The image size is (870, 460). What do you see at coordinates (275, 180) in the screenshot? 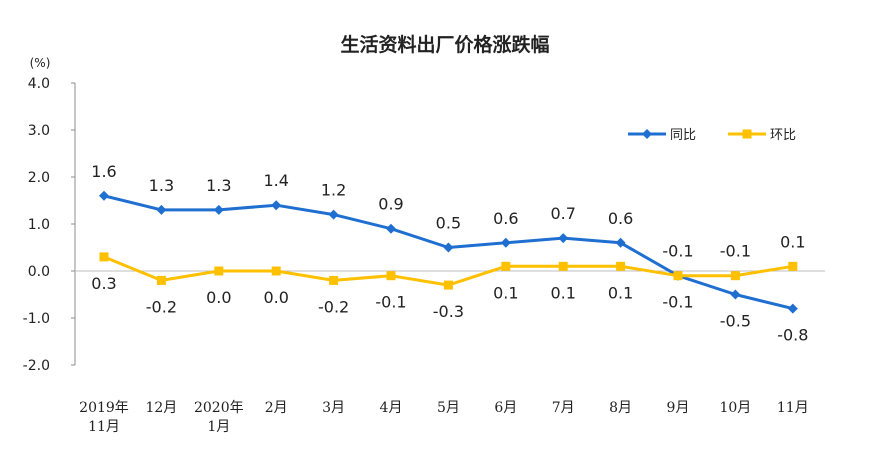
I see `data-label: 1.4` at bounding box center [275, 180].